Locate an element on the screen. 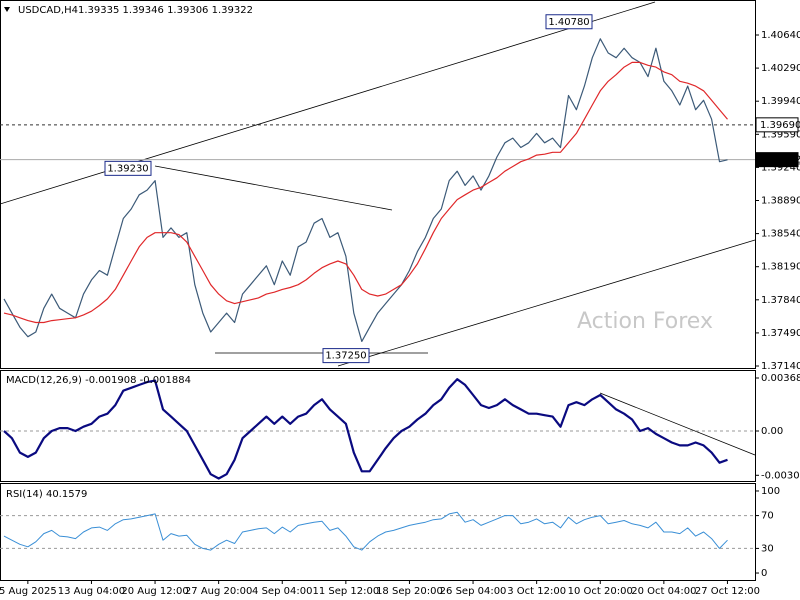 The height and width of the screenshot is (600, 800). channel-lower is located at coordinates (546, 303).